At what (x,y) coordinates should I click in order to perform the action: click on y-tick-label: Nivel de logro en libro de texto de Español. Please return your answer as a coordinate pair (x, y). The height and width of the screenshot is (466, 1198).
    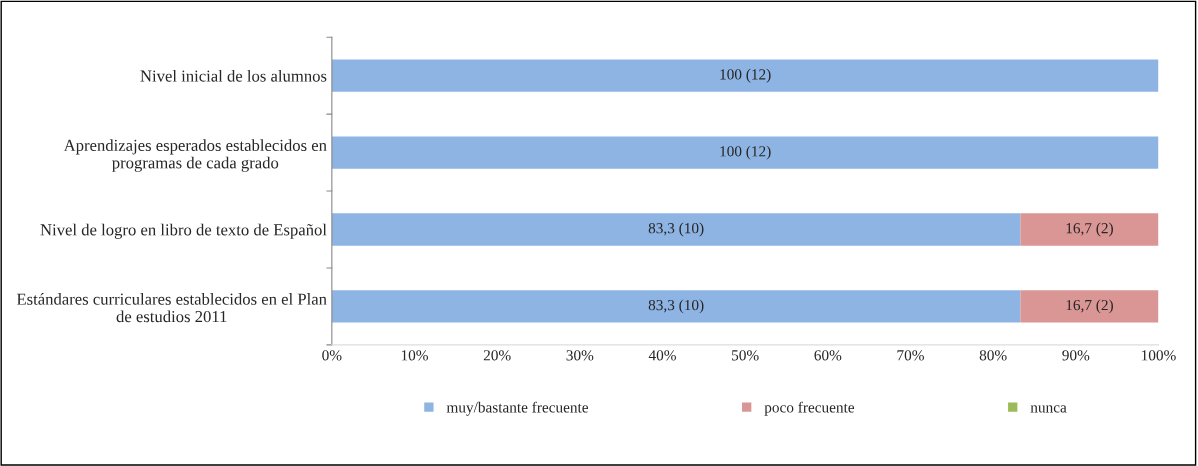
    Looking at the image, I should click on (183, 231).